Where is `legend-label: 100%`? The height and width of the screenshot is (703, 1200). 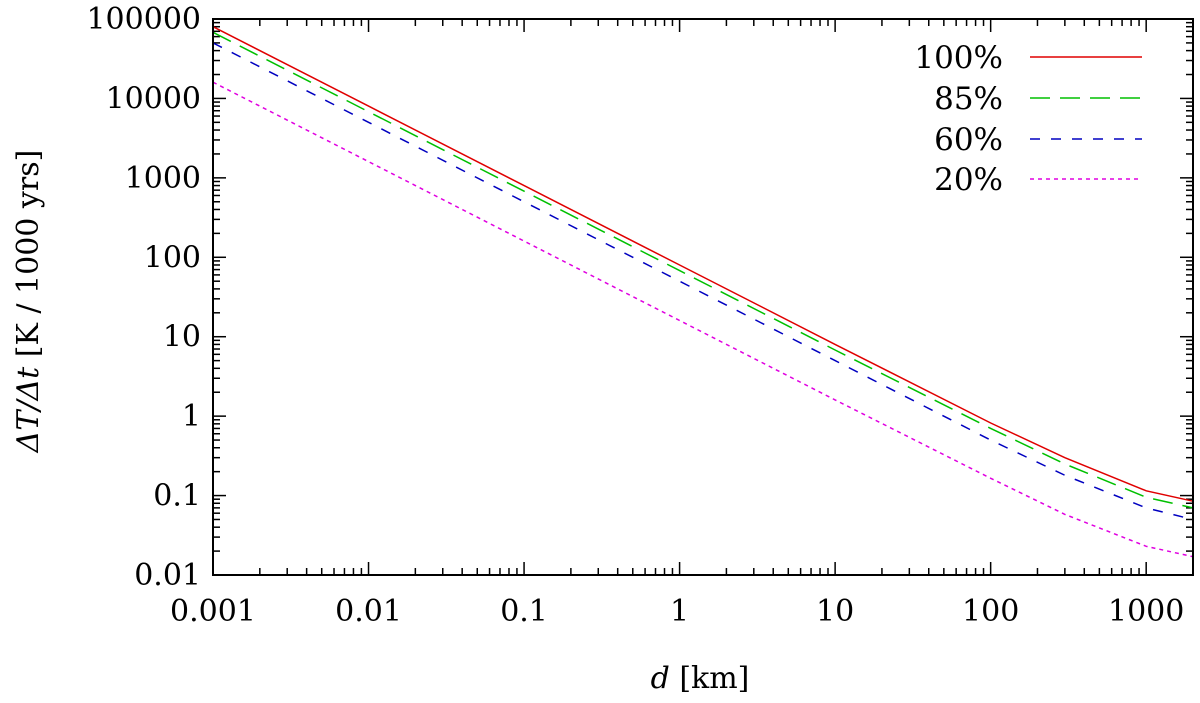 legend-label: 100% is located at coordinates (958, 58).